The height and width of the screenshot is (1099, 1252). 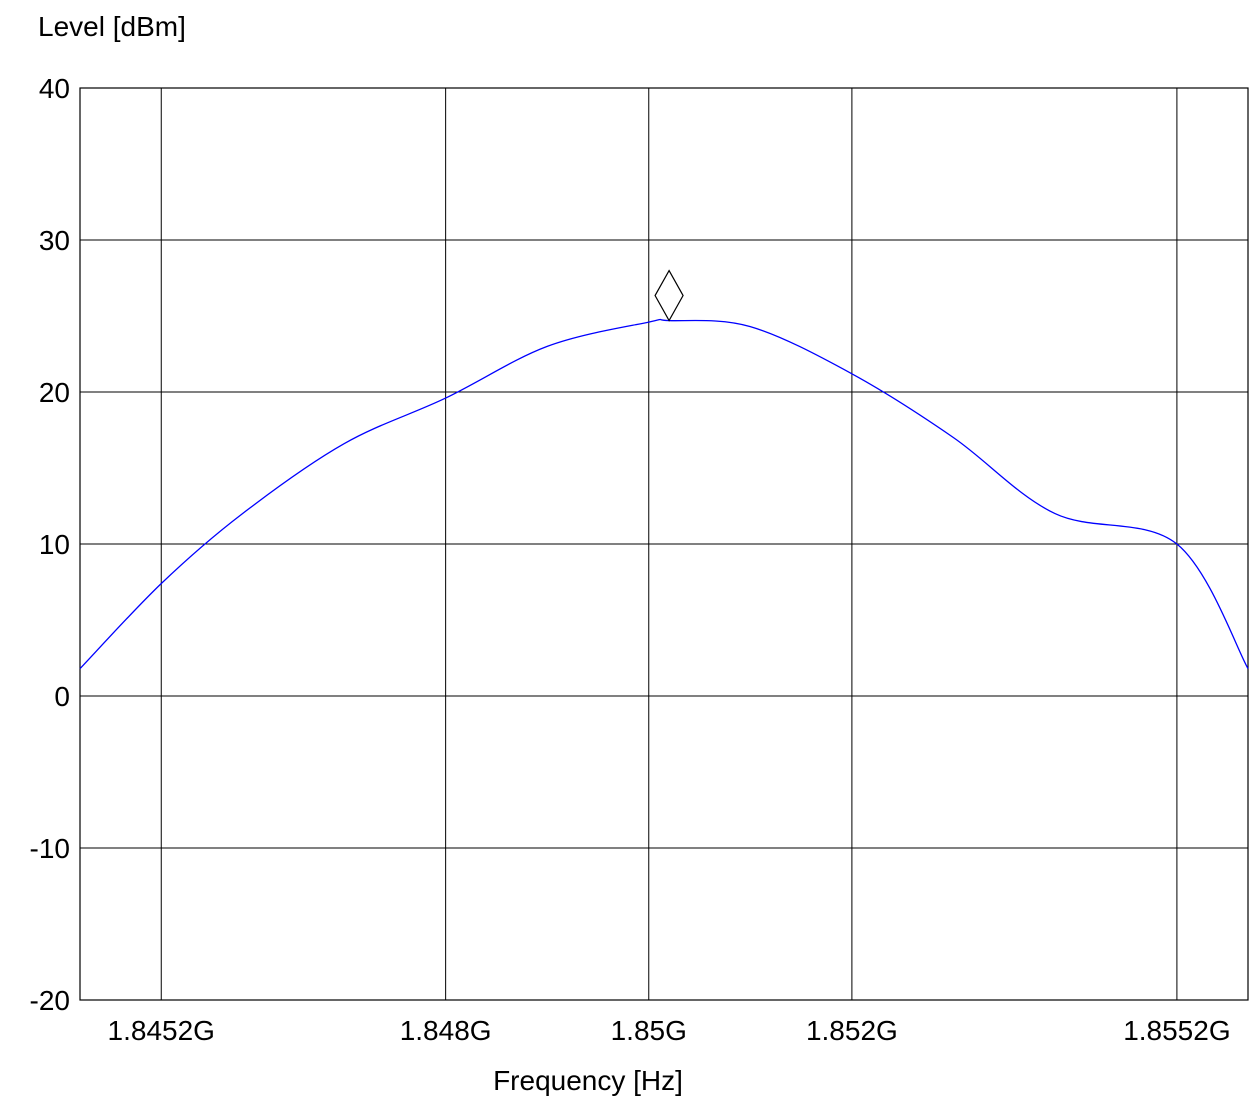 I want to click on marker-layer, so click(x=669, y=295).